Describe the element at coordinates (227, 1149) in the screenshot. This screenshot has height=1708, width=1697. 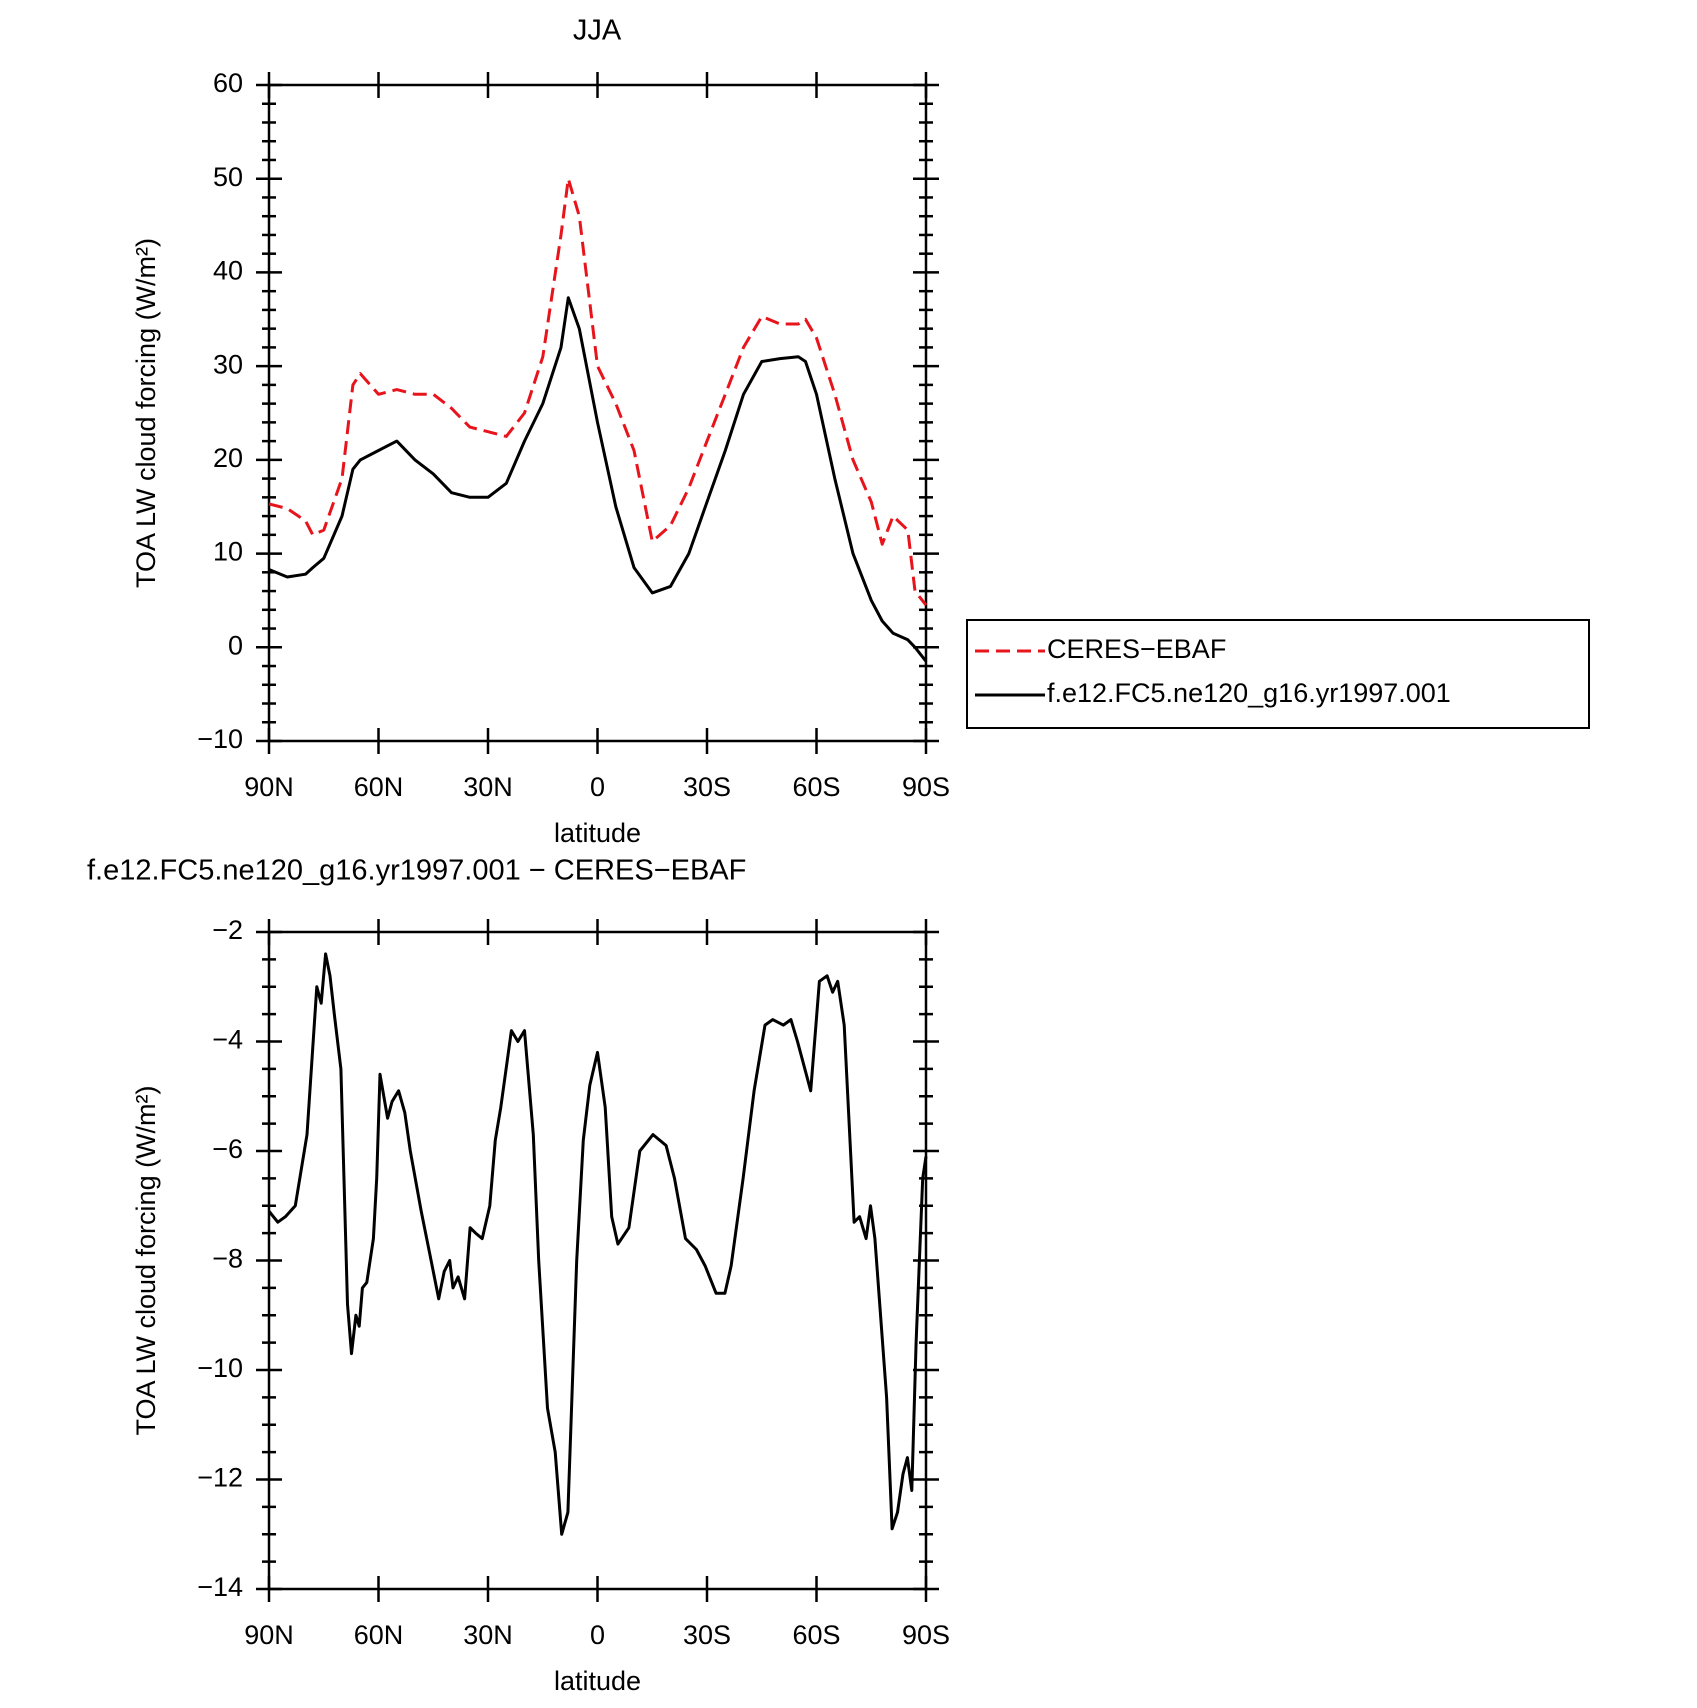
I see `y-tick-label: −6` at that location.